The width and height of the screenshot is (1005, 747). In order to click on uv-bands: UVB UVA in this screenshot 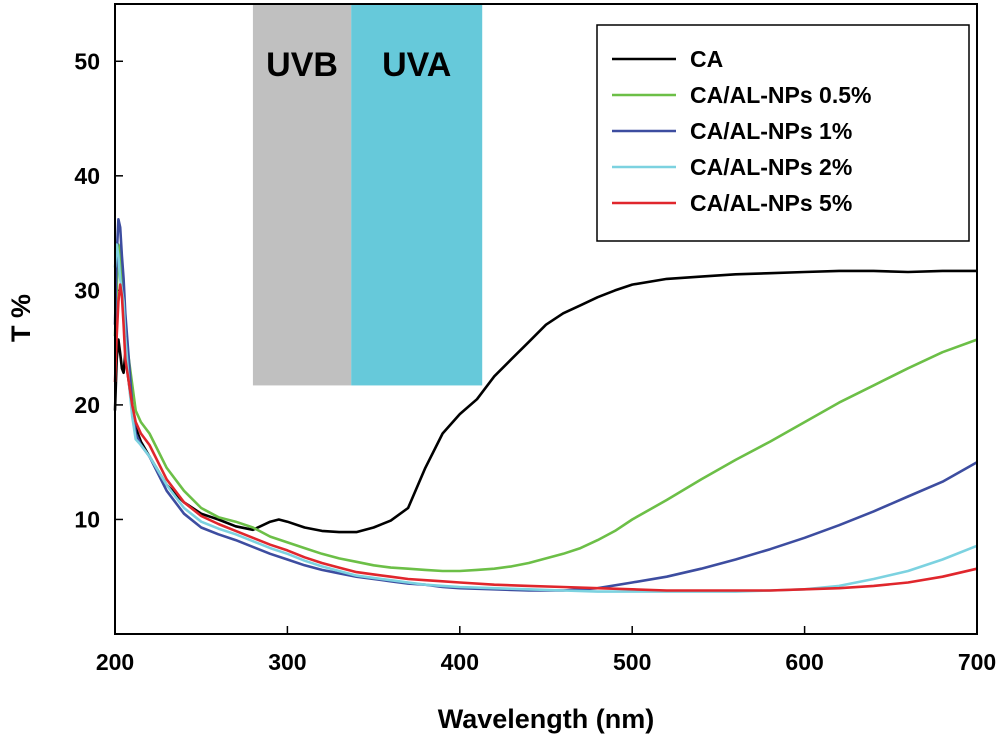, I will do `click(367, 195)`.